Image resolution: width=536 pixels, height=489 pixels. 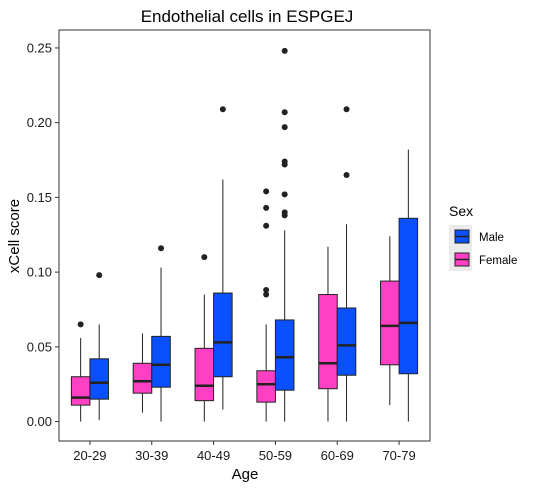 I want to click on y-tick-label: 0.15, so click(x=39, y=197).